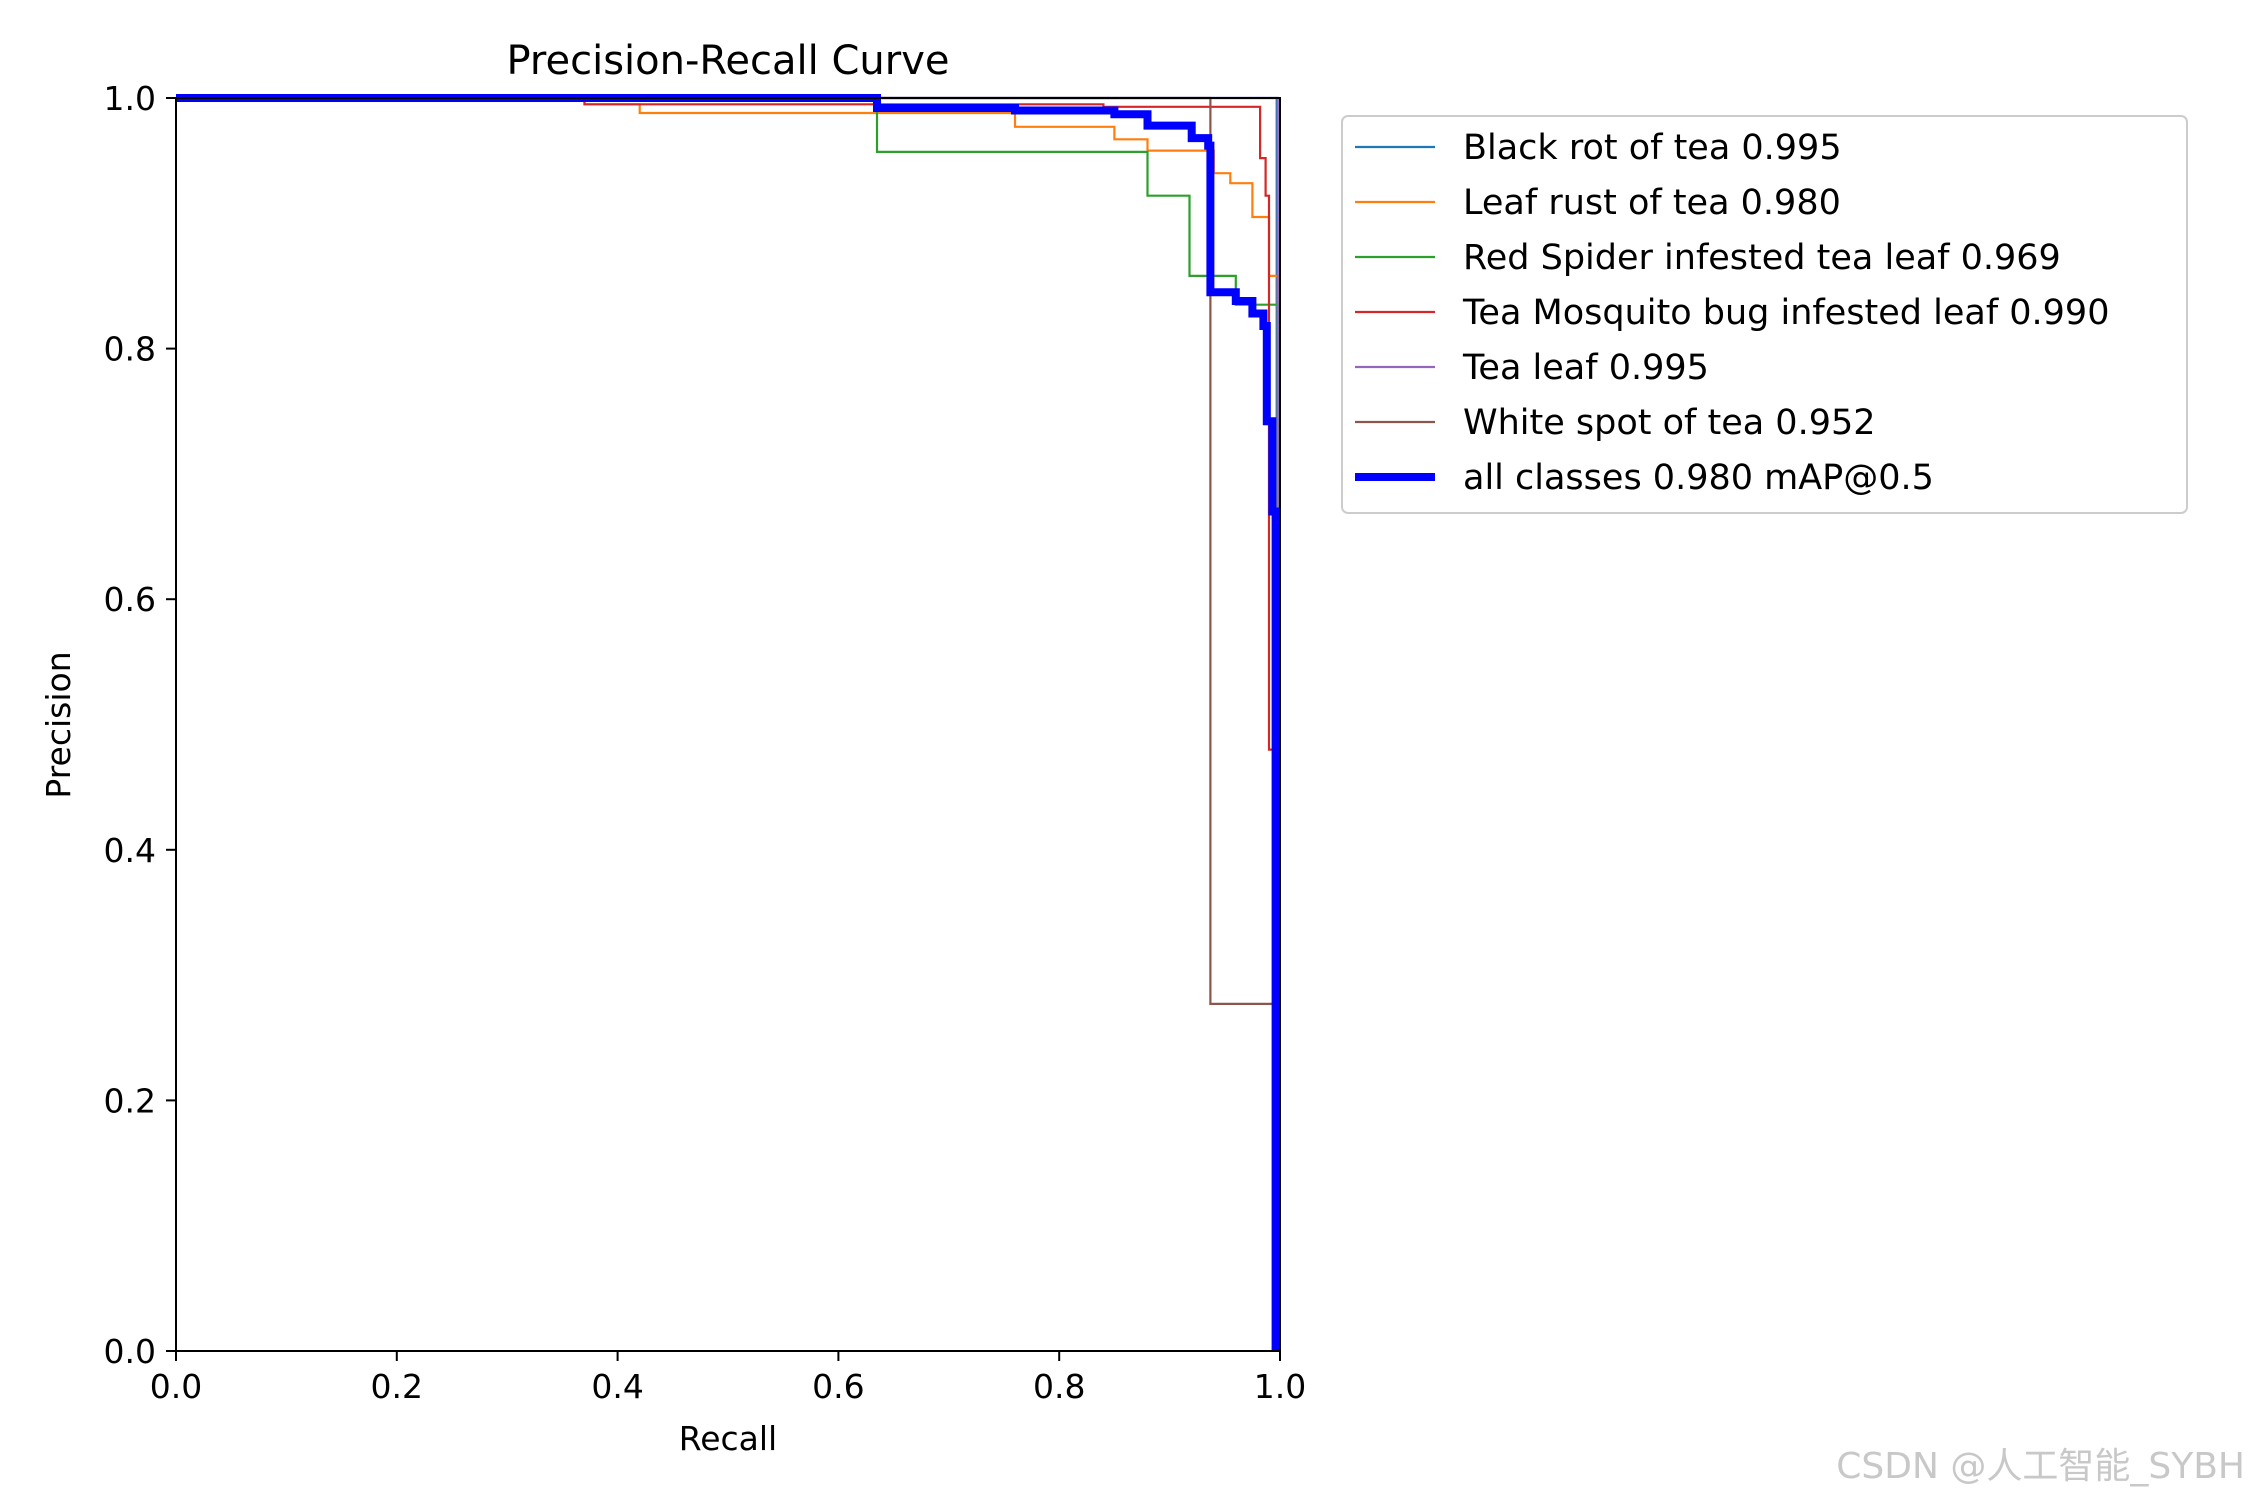 The height and width of the screenshot is (1500, 2250). What do you see at coordinates (1059, 1386) in the screenshot?
I see `x-tick-label: 0.8` at bounding box center [1059, 1386].